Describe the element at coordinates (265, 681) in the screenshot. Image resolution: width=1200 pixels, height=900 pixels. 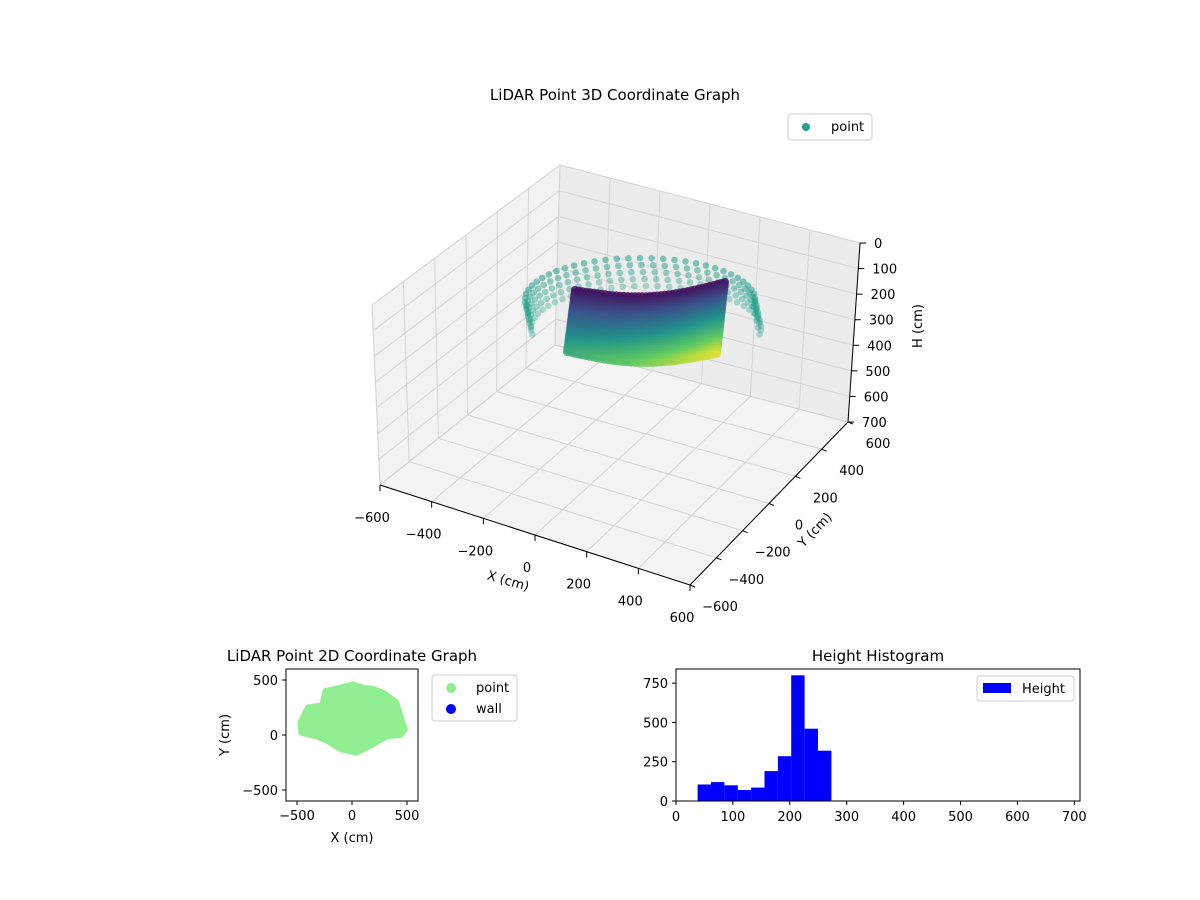
I see `y-tick-label-2d: 500` at that location.